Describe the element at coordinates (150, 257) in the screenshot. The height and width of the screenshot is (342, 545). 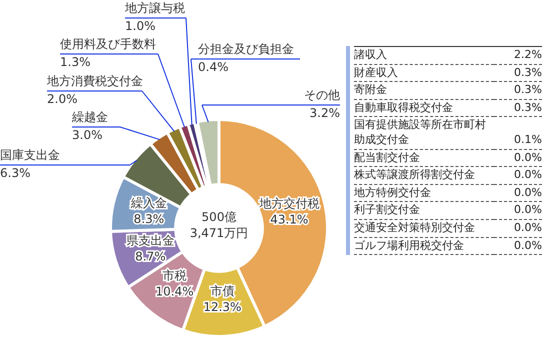
I see `data-label: 8.7%` at that location.